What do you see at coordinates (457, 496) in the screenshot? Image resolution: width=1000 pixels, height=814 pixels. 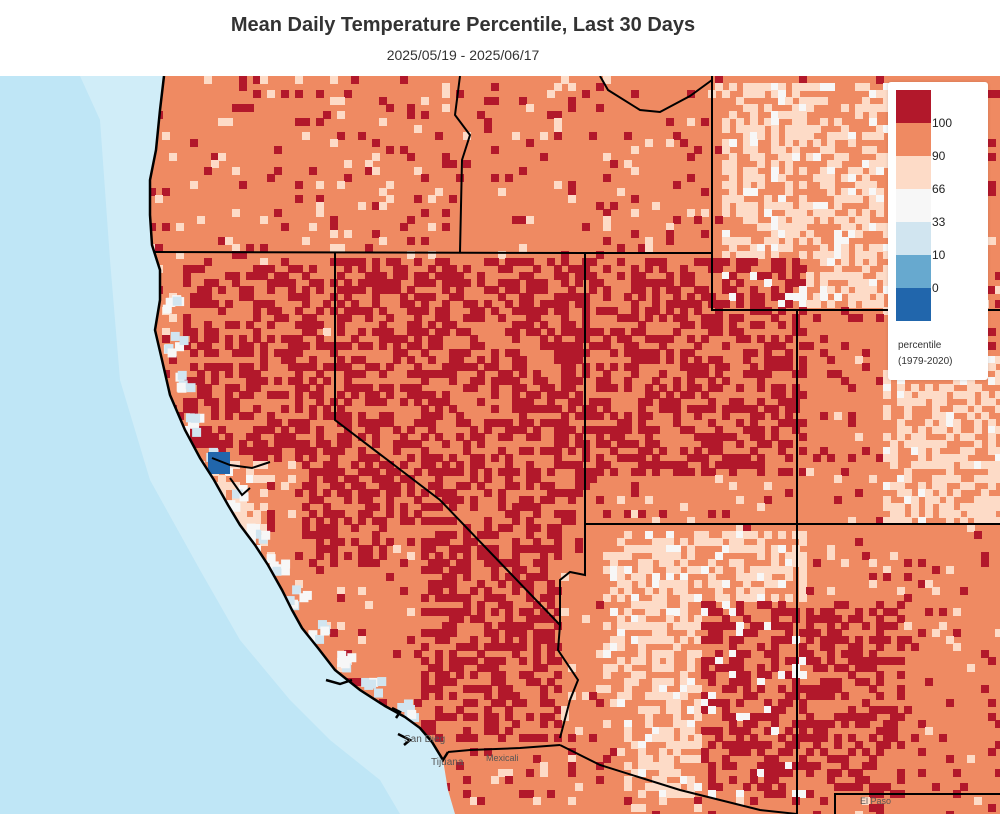 I see `border-ca-nv` at bounding box center [457, 496].